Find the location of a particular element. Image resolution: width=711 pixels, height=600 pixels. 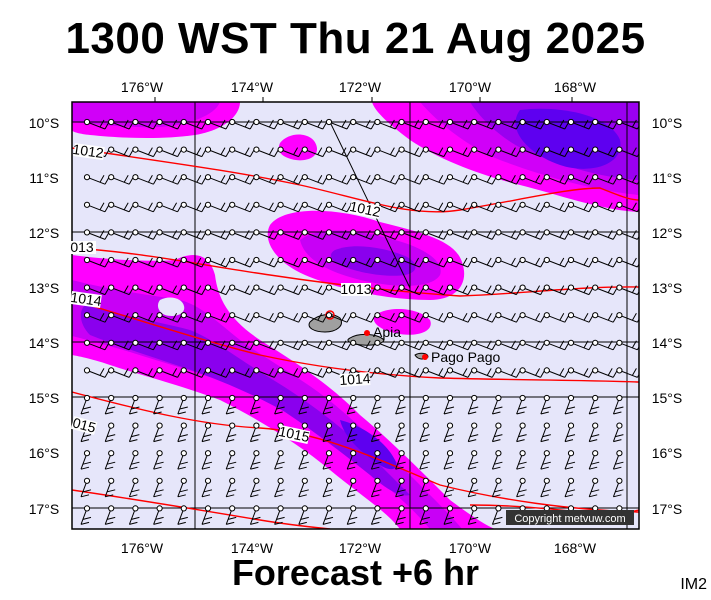

lat-label: 12°S is located at coordinates (667, 233).